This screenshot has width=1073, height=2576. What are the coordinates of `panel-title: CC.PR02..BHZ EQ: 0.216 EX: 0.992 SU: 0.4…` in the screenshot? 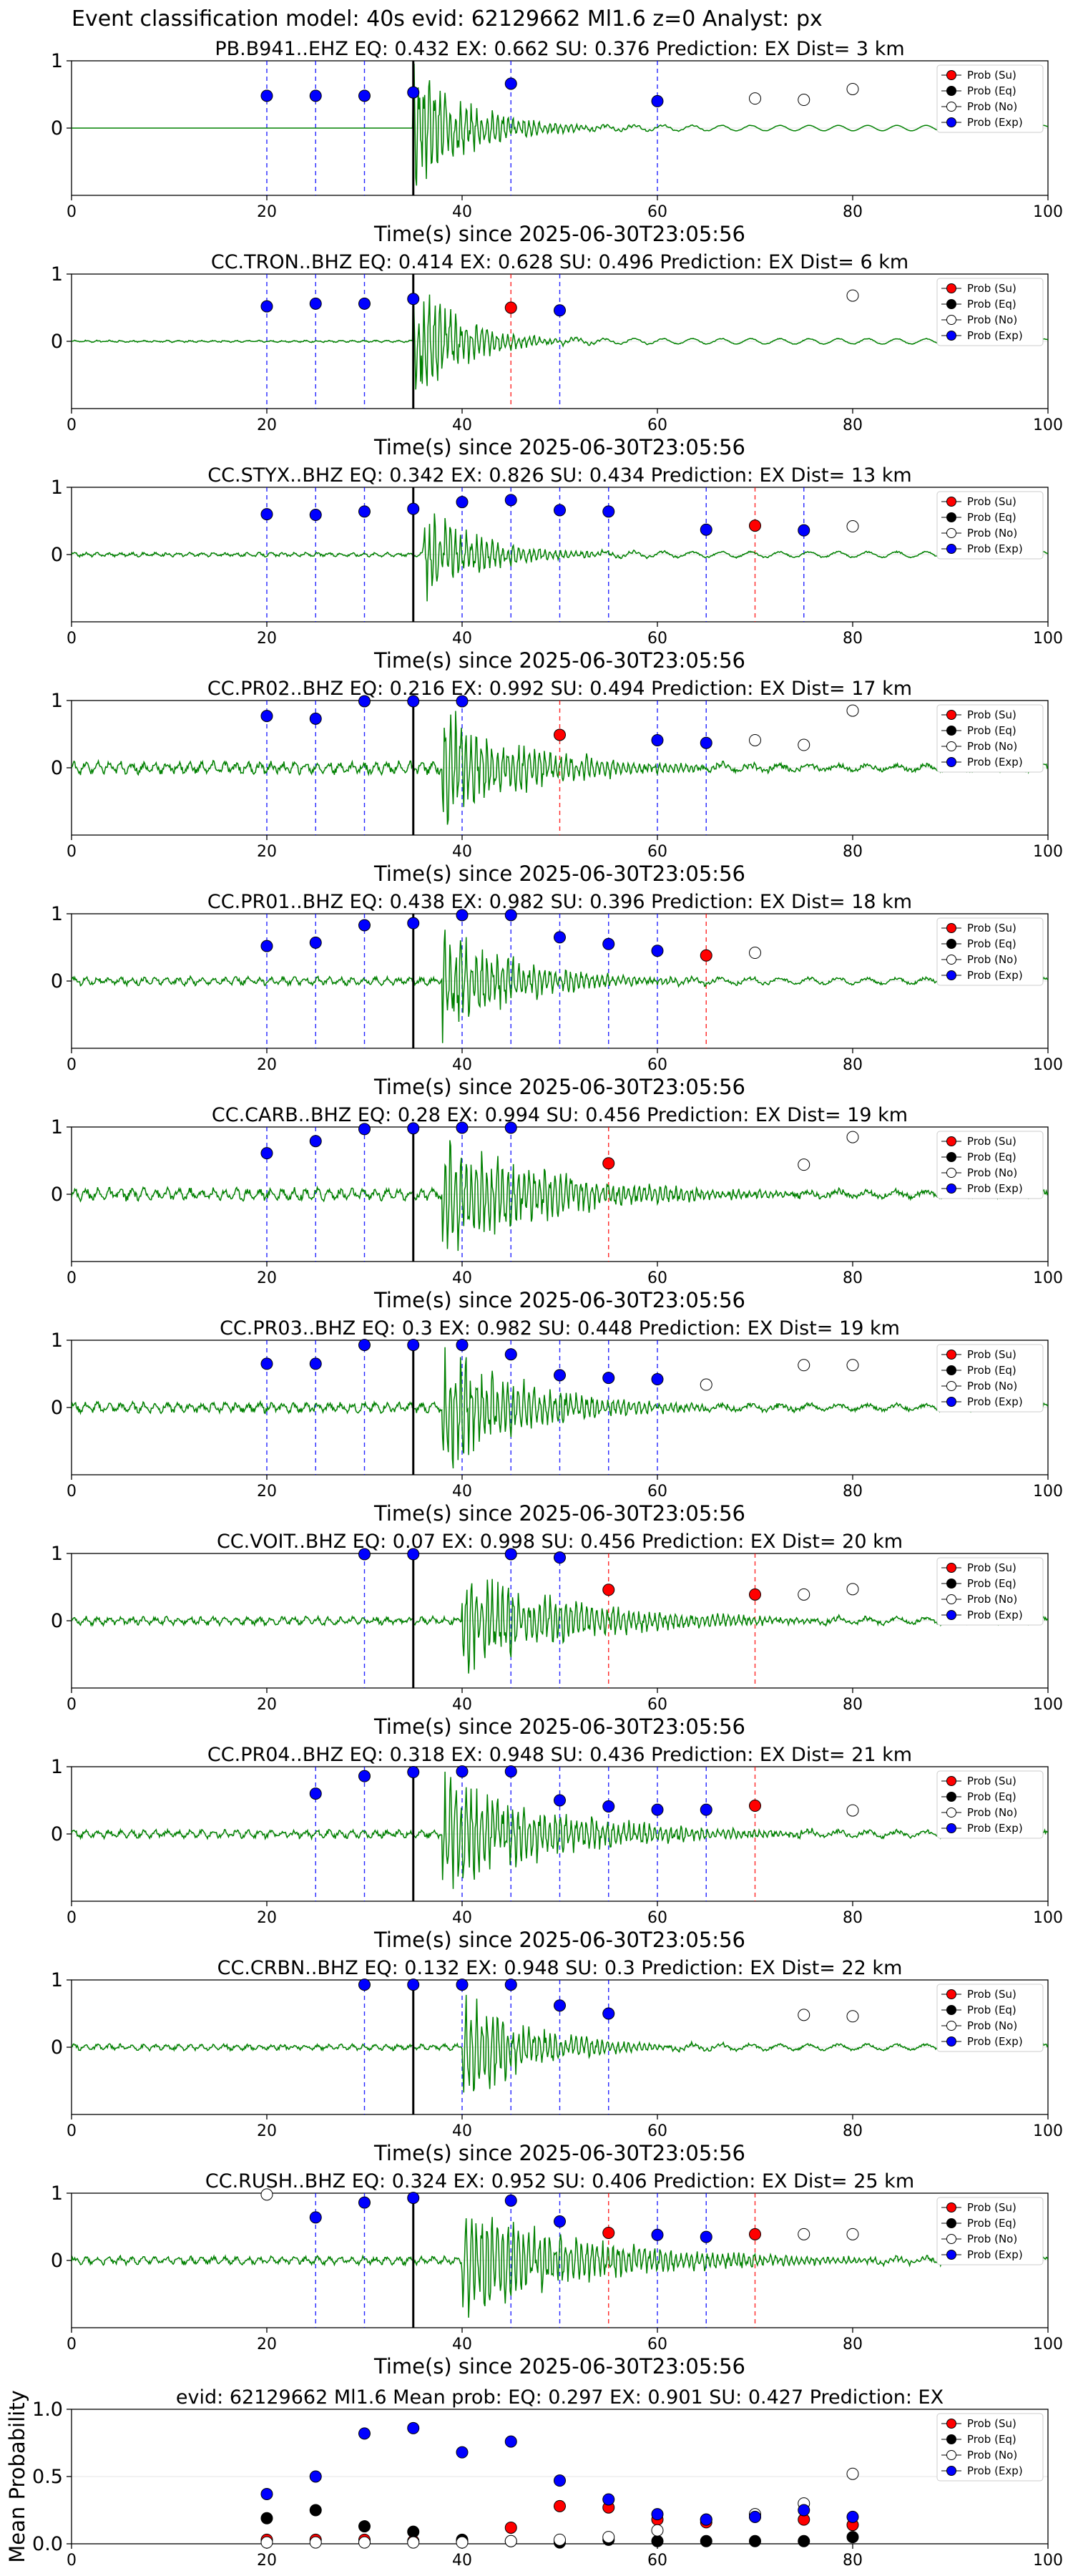 It's located at (559, 689).